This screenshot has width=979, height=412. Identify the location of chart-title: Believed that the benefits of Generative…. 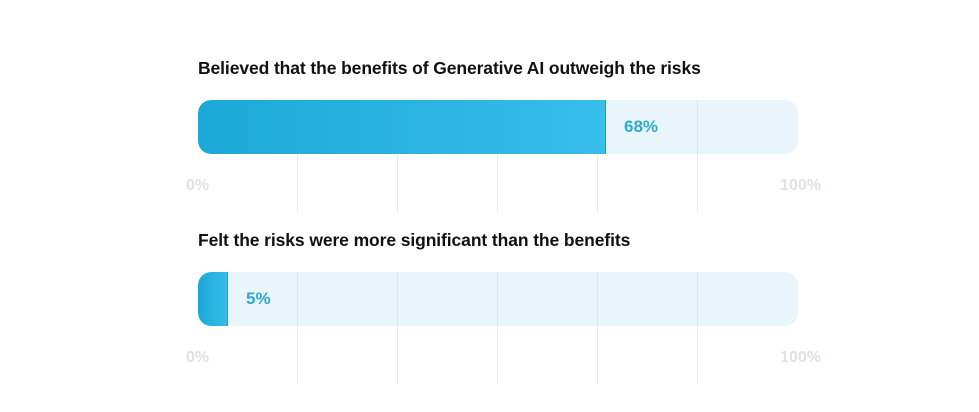
(449, 68).